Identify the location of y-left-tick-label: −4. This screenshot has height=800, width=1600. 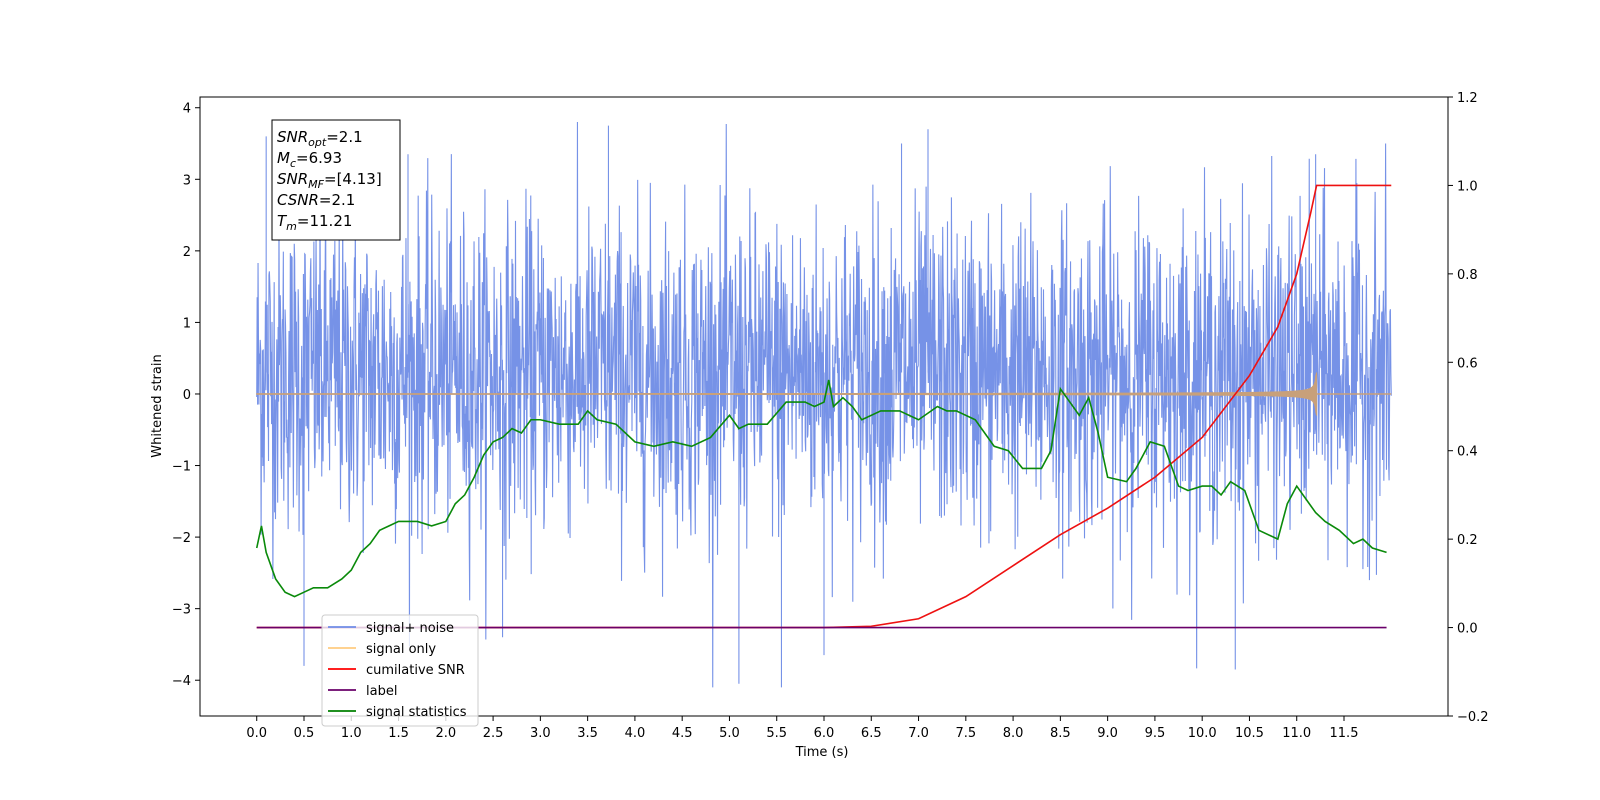
(181, 681).